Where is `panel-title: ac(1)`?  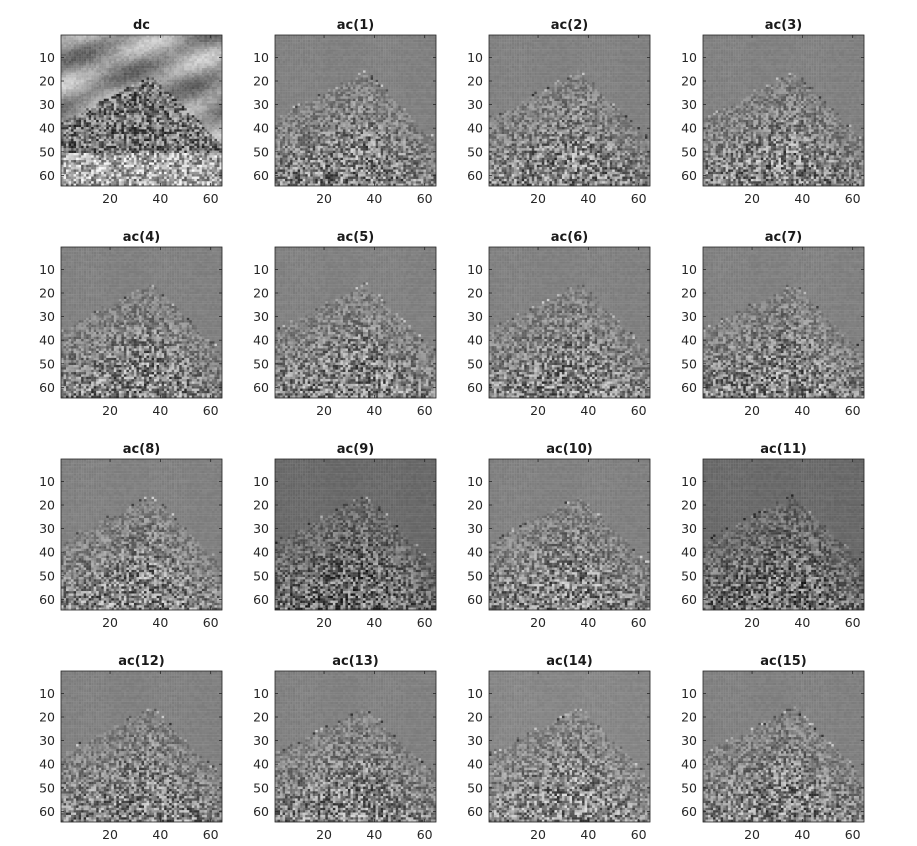
panel-title: ac(1) is located at coordinates (355, 25).